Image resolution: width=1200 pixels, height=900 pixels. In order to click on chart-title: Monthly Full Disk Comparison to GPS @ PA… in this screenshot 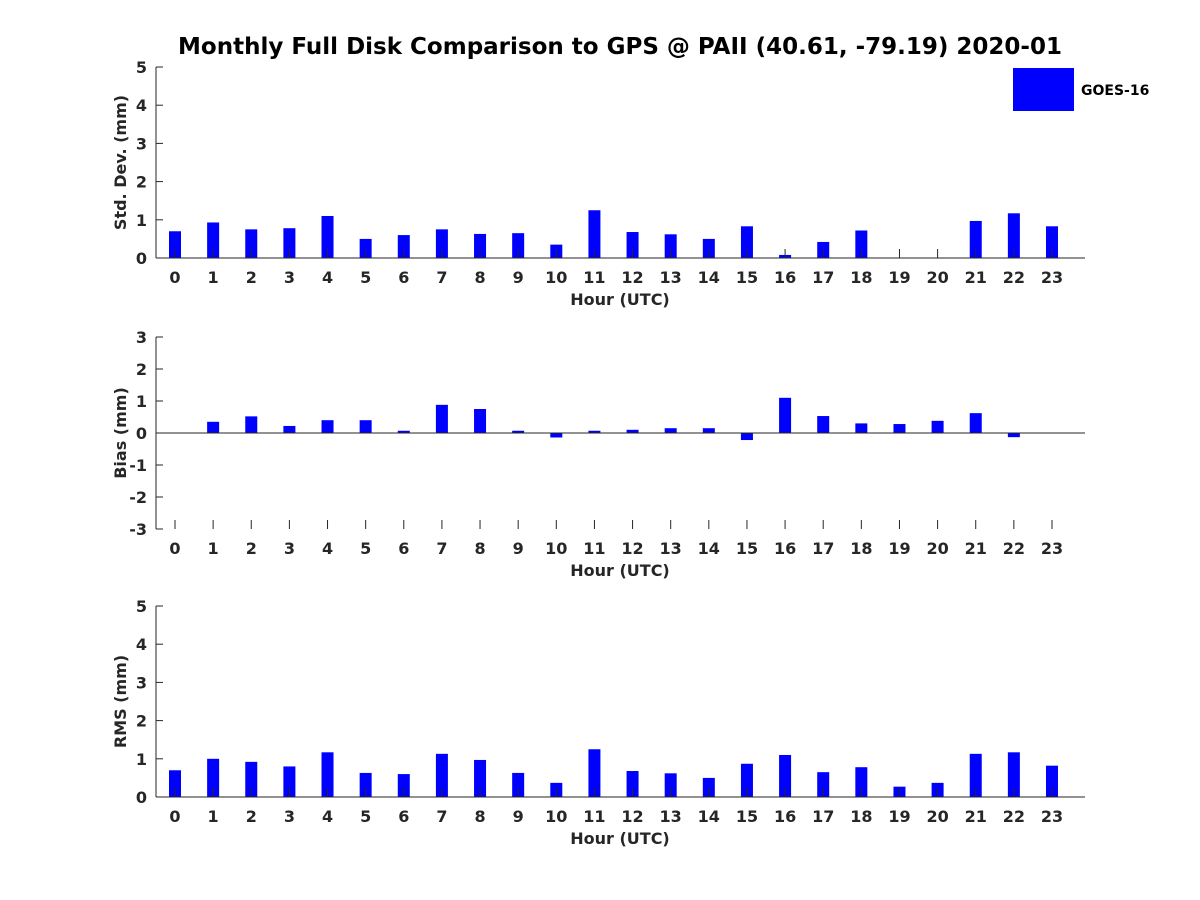, I will do `click(620, 47)`.